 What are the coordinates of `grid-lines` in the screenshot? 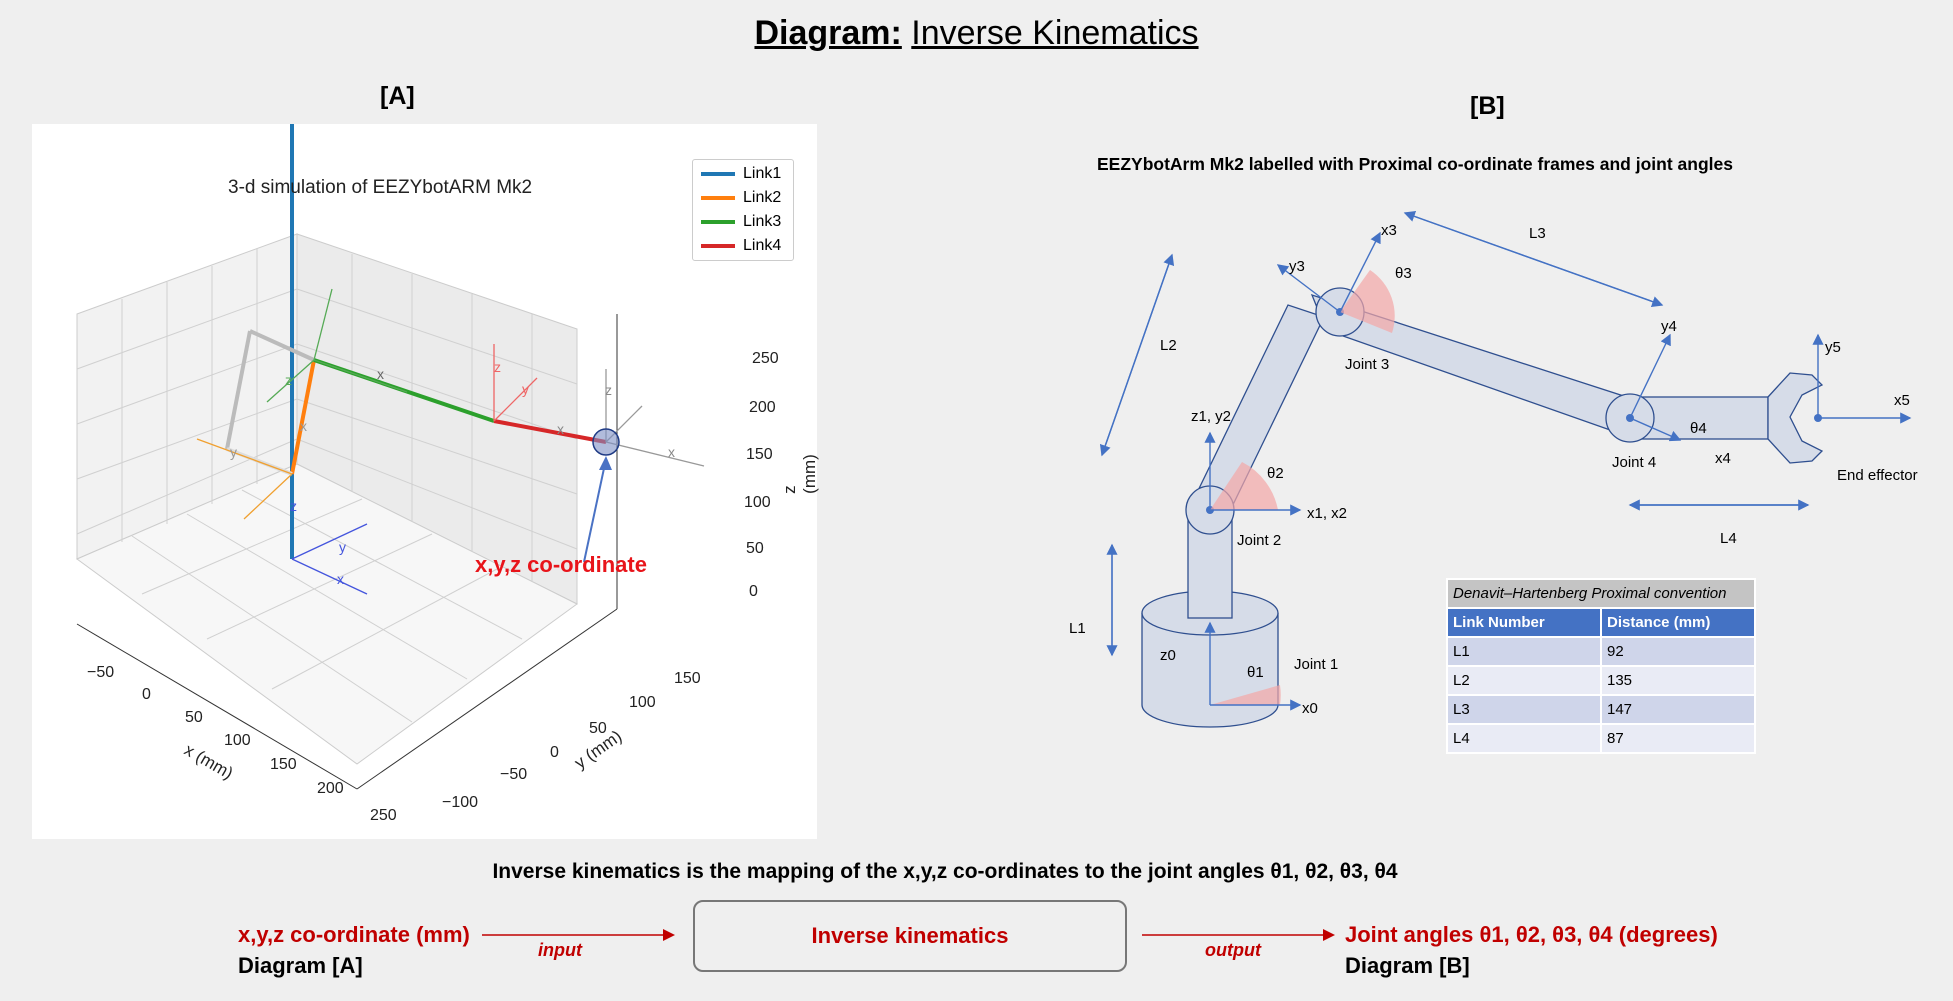 It's located at (327, 486).